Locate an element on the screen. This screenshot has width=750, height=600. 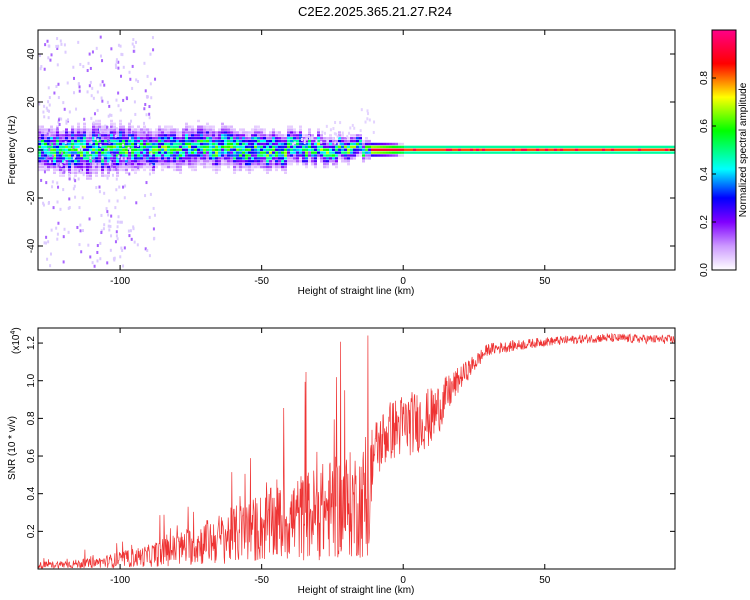
colorbar-gradient is located at coordinates (724, 150).